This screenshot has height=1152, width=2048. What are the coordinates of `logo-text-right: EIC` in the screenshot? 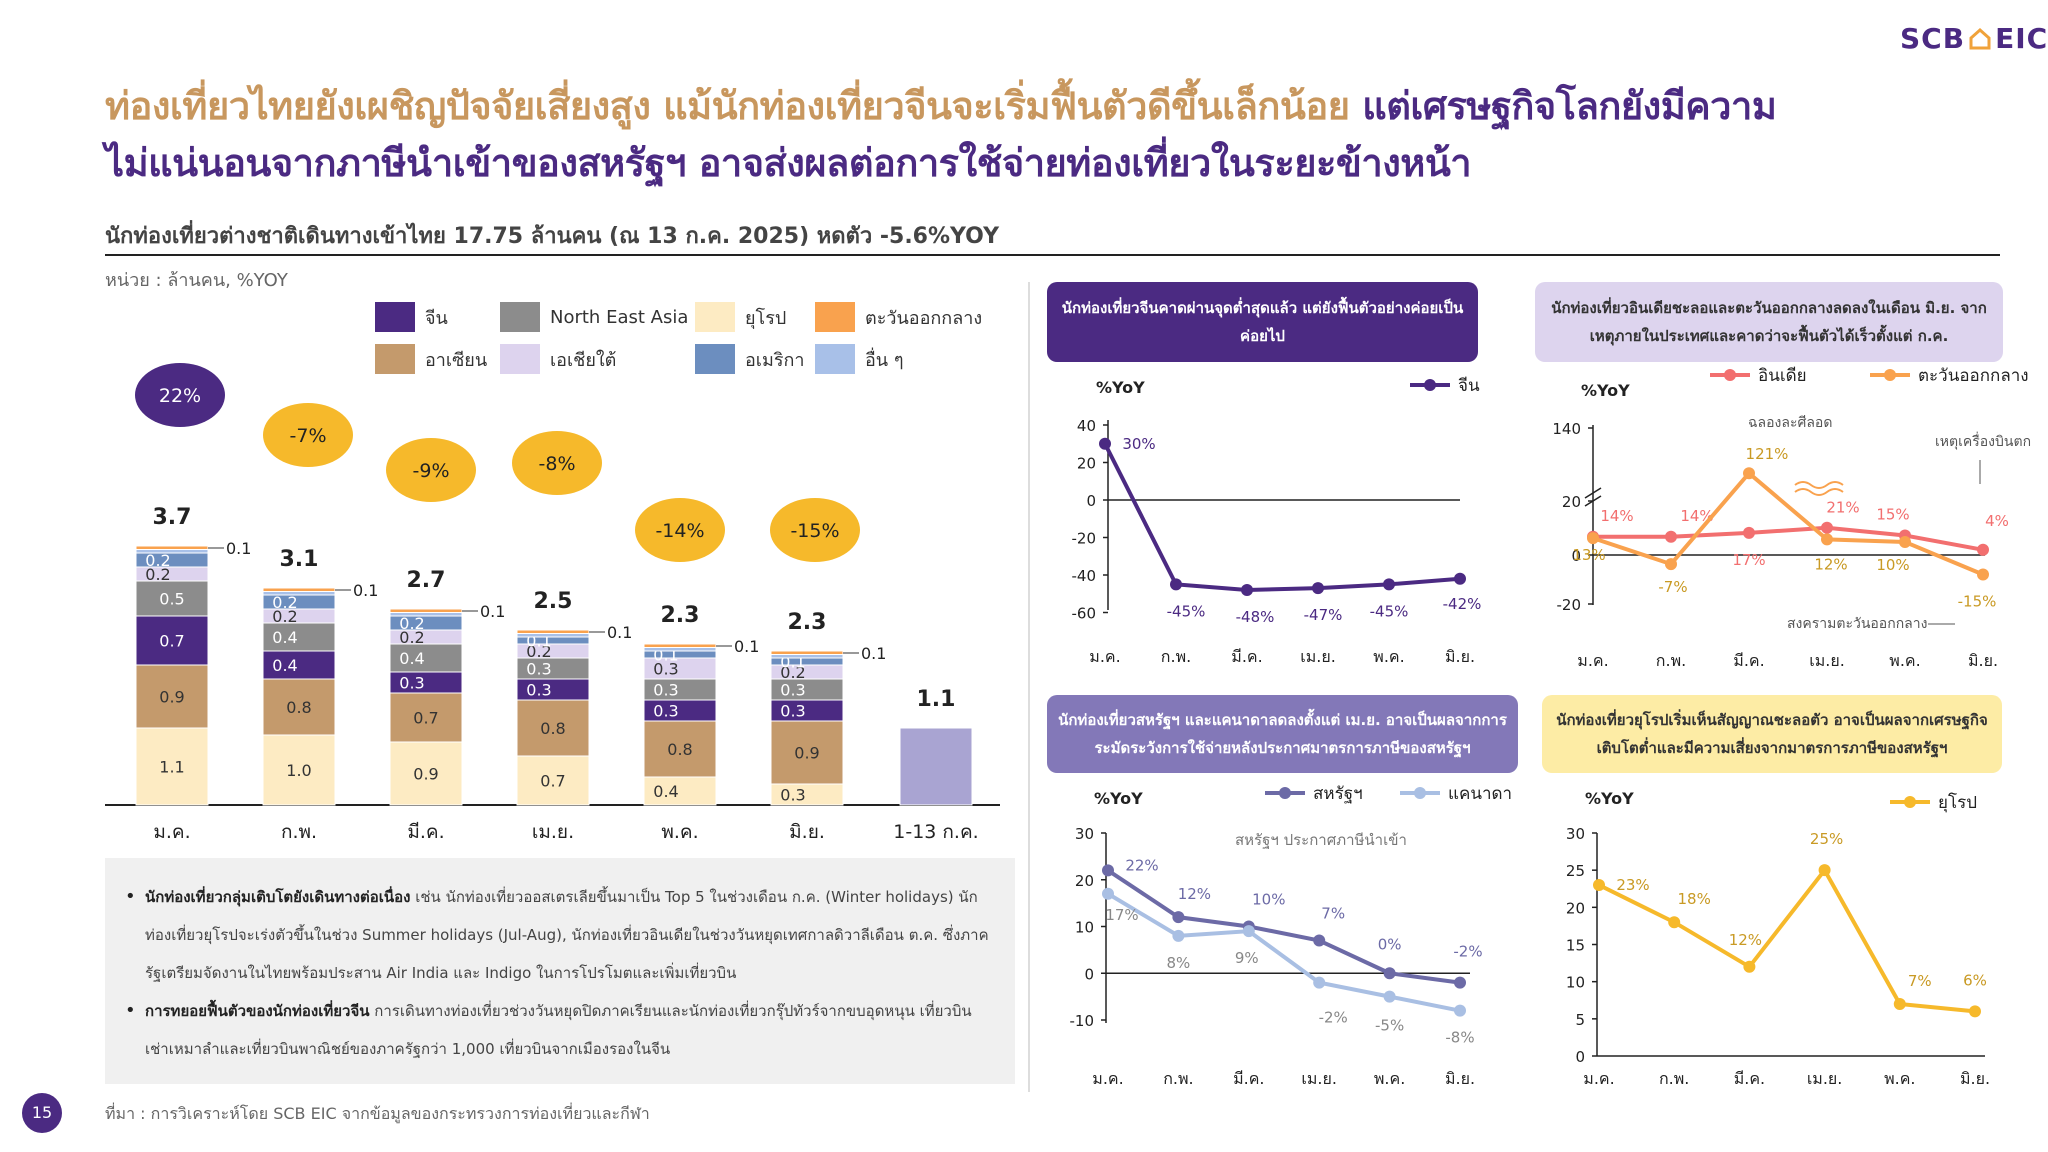 It's located at (2021, 38).